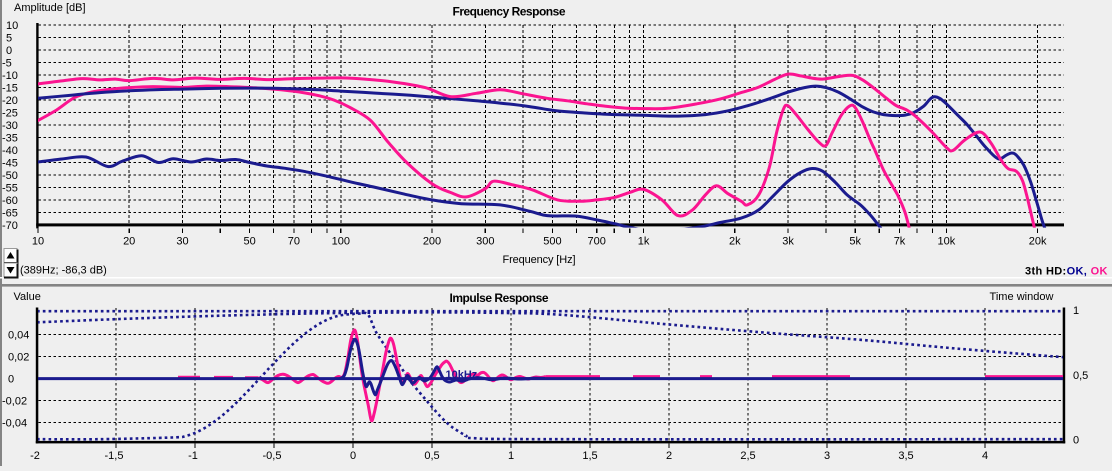 The image size is (1112, 471). Describe the element at coordinates (341, 242) in the screenshot. I see `svg-text: 100` at that location.